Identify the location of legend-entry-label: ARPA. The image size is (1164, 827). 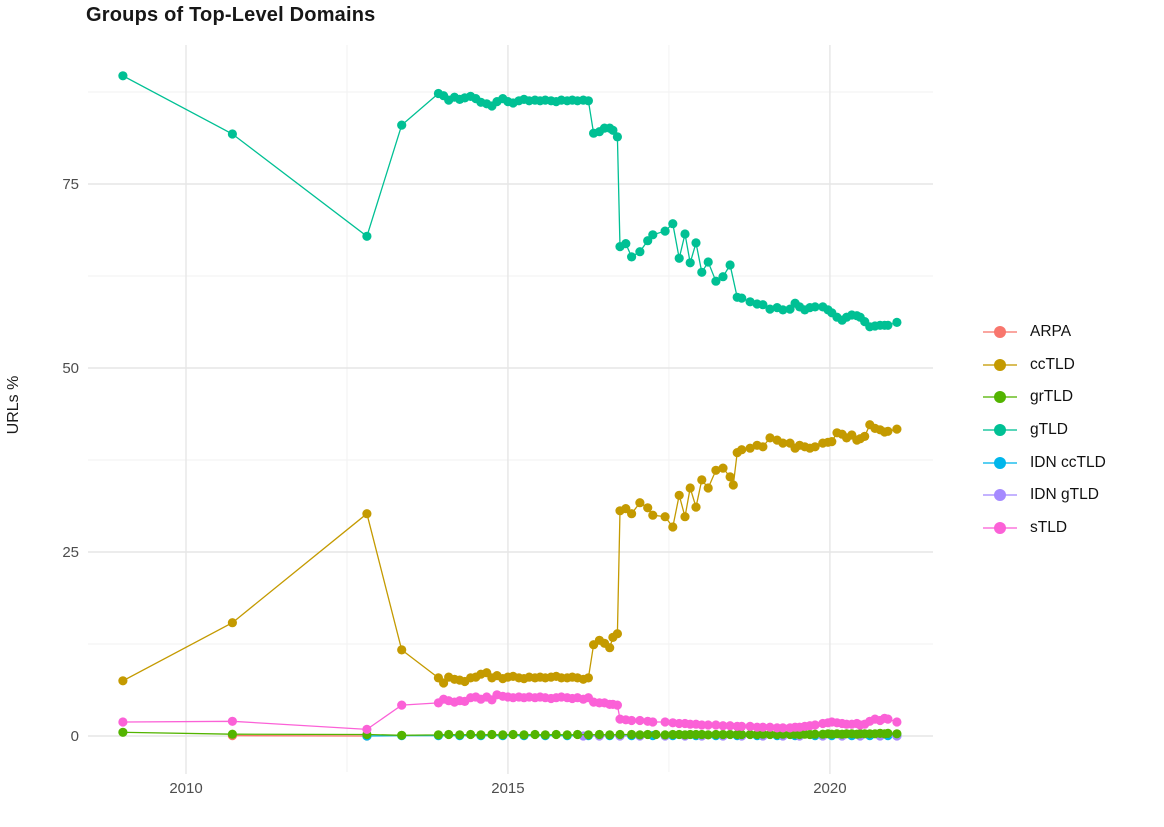
(1051, 332).